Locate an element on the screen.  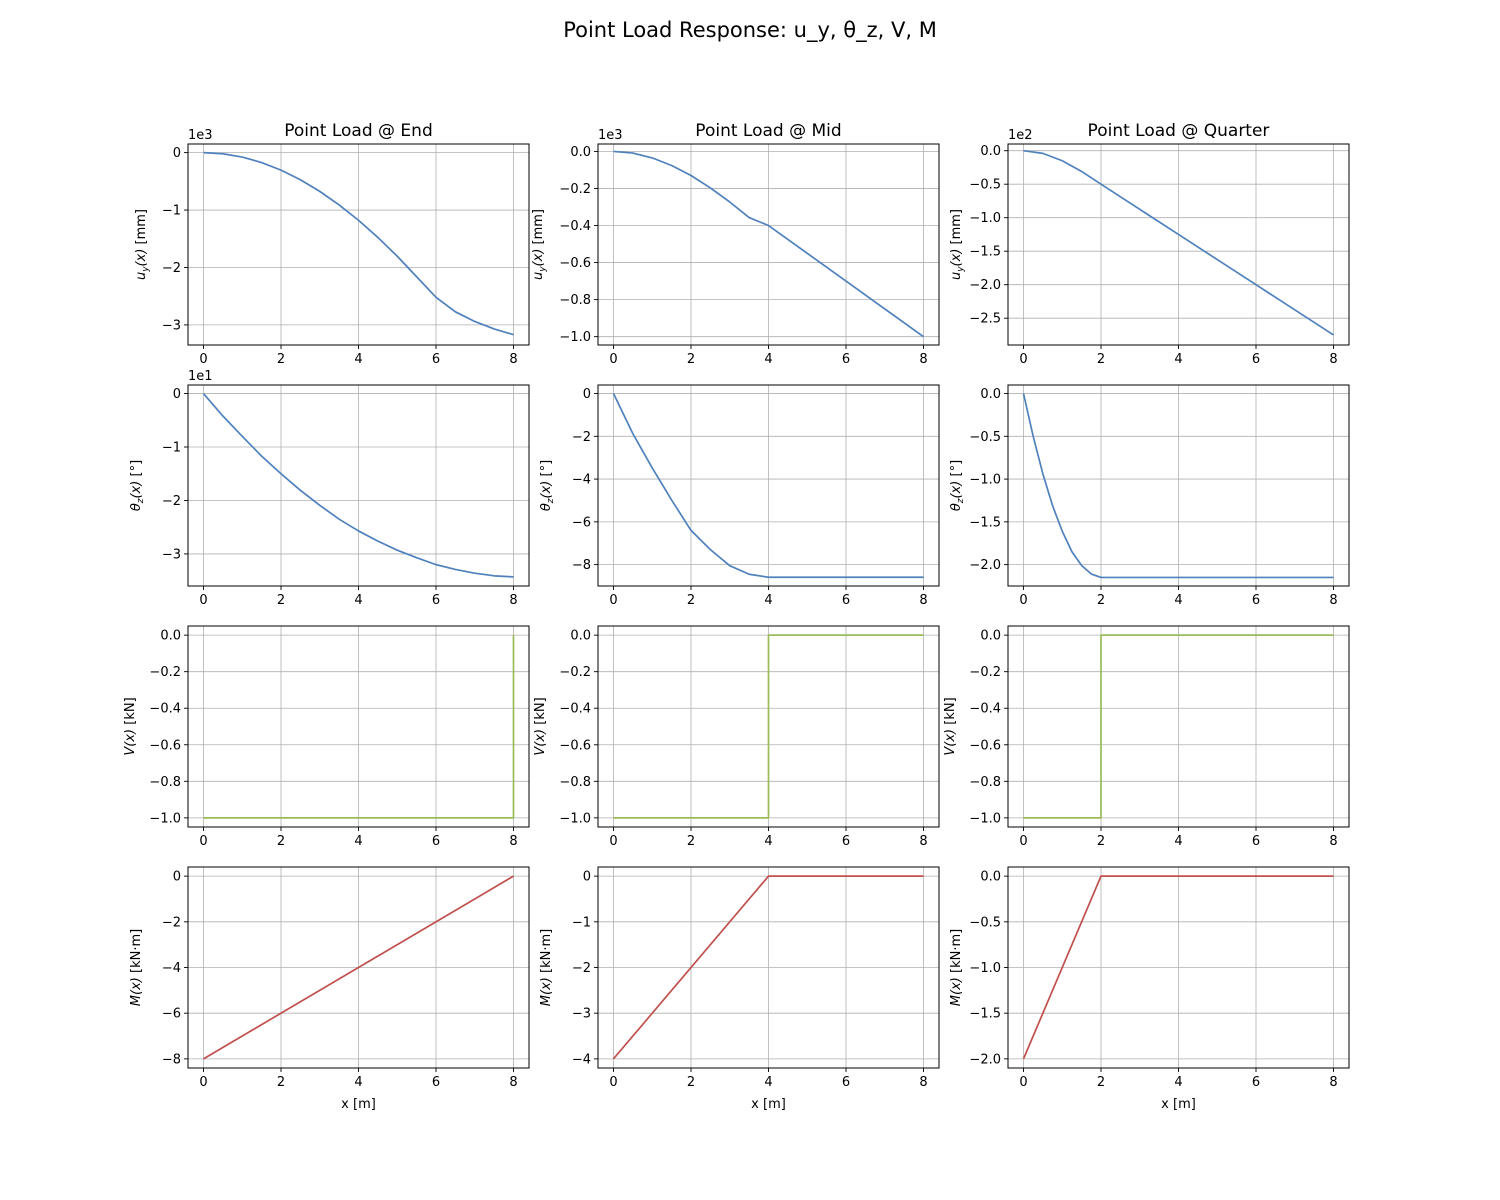
subplot-title: Point Load @ Mid is located at coordinates (768, 131).